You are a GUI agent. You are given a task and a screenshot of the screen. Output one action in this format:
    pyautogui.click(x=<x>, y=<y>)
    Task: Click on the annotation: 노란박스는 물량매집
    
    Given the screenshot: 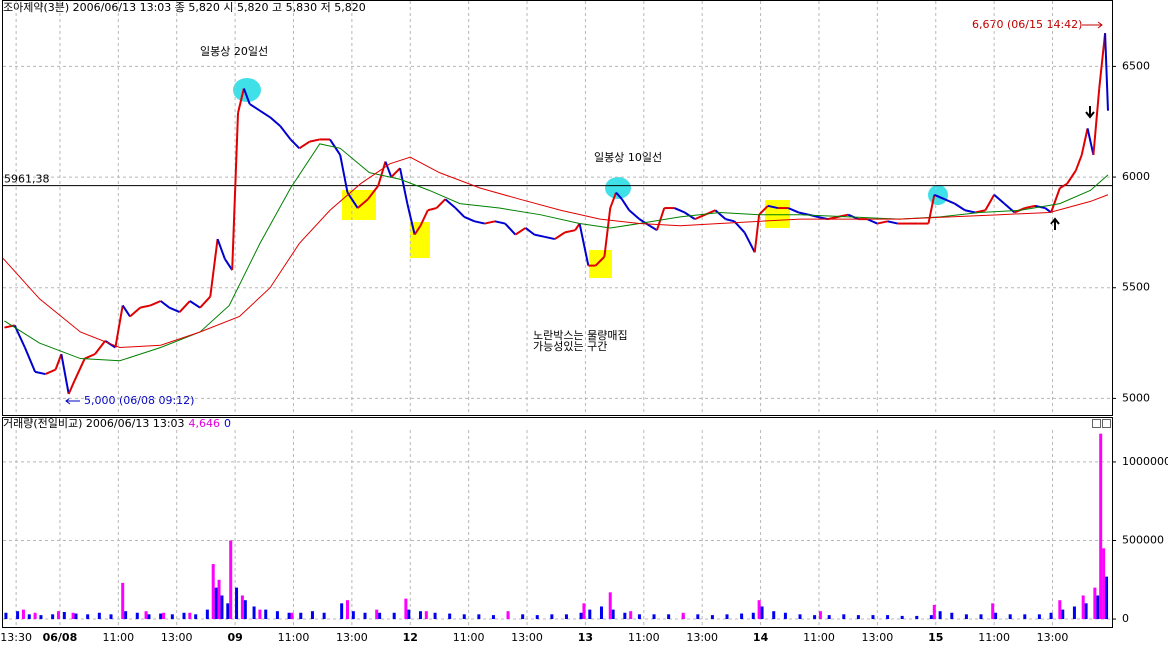 What is the action you would take?
    pyautogui.click(x=580, y=335)
    